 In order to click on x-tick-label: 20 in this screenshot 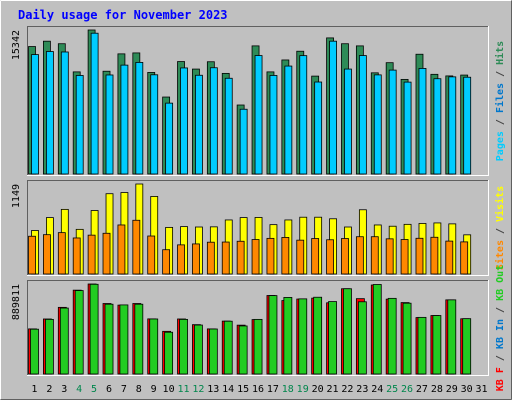, I will do `click(318, 389)`.